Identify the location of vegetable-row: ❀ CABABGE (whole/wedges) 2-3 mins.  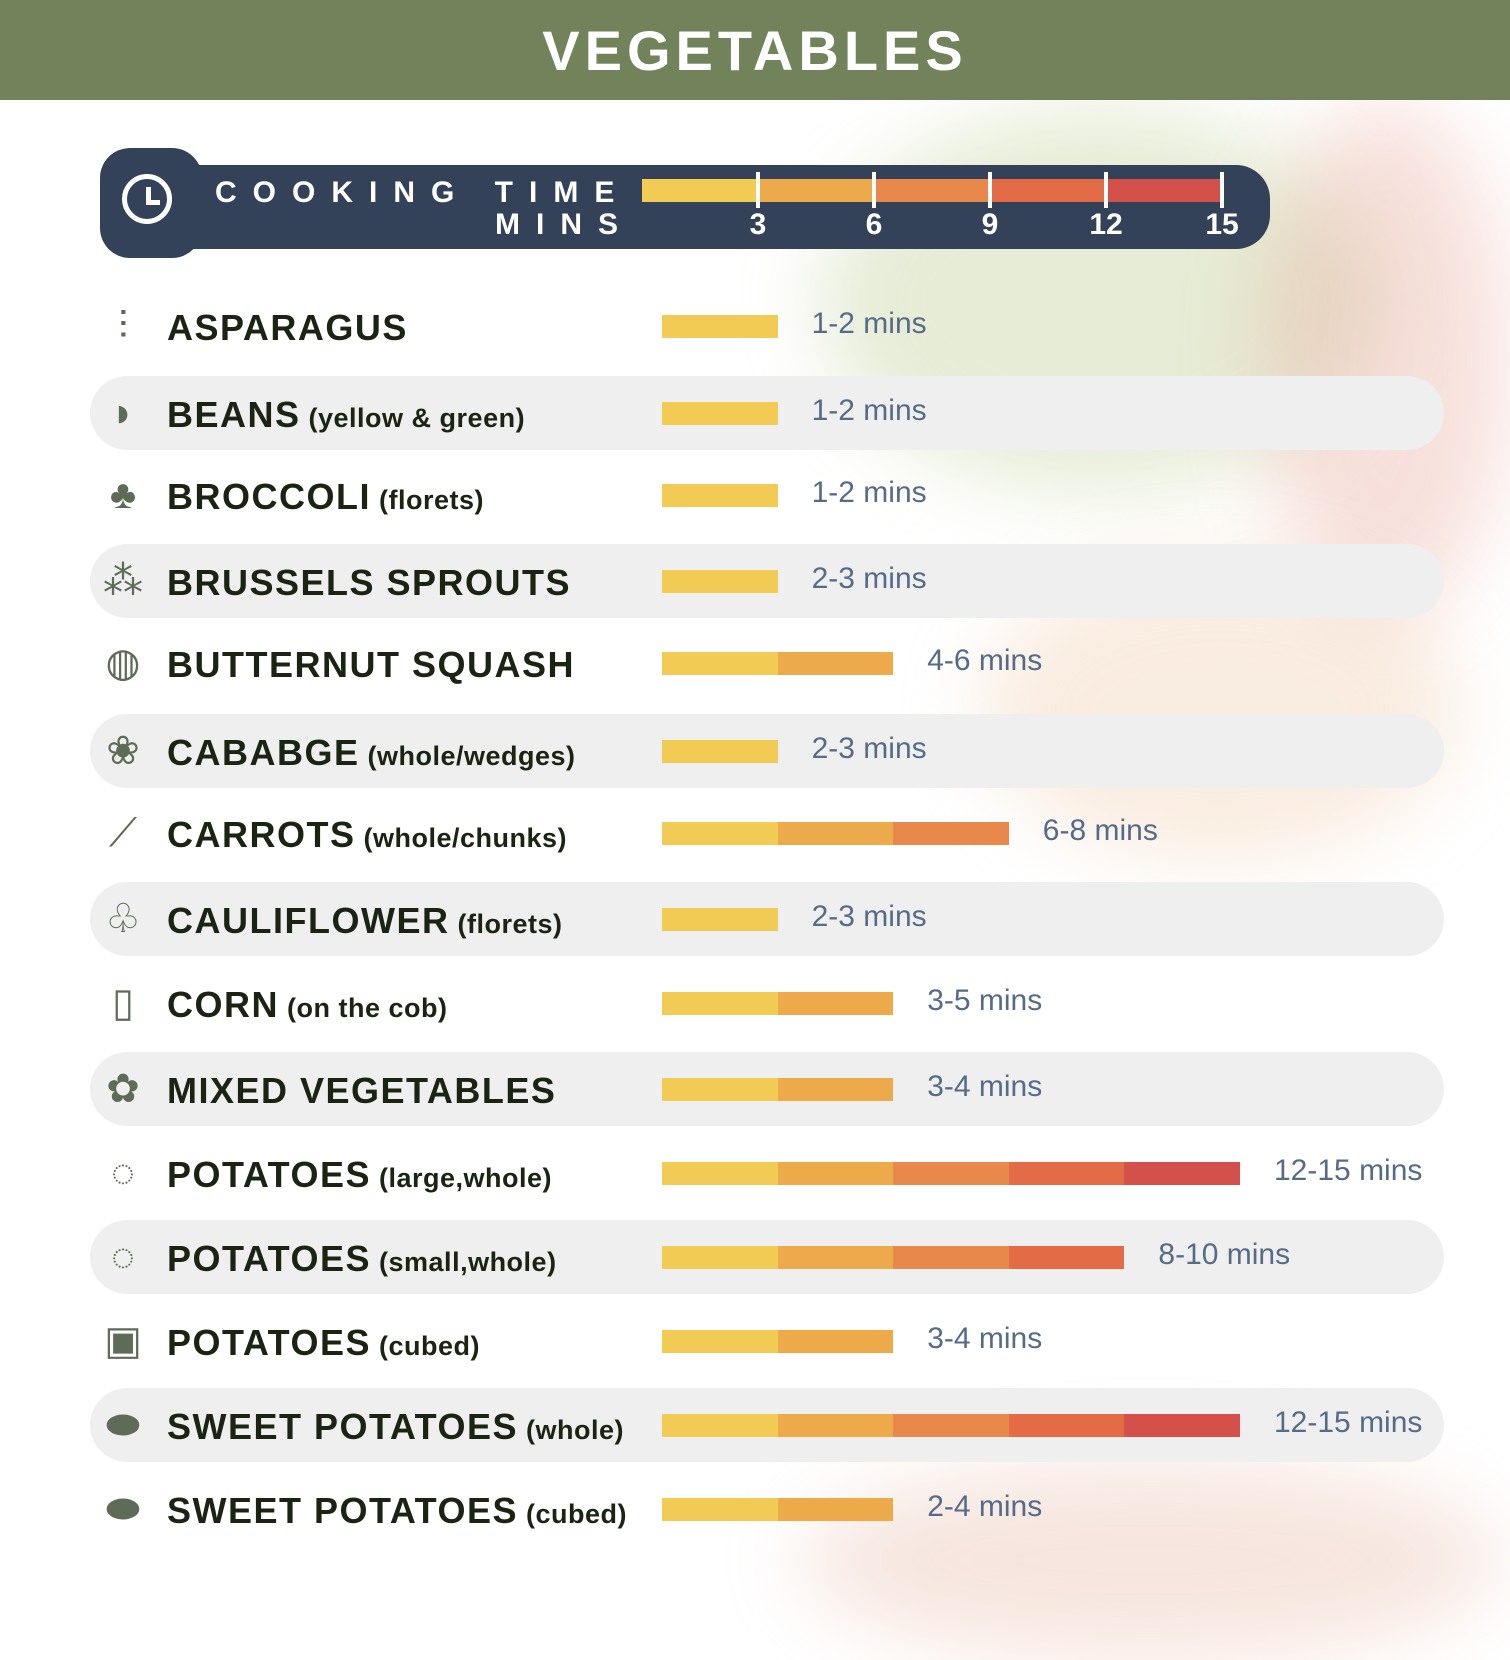
(767, 751).